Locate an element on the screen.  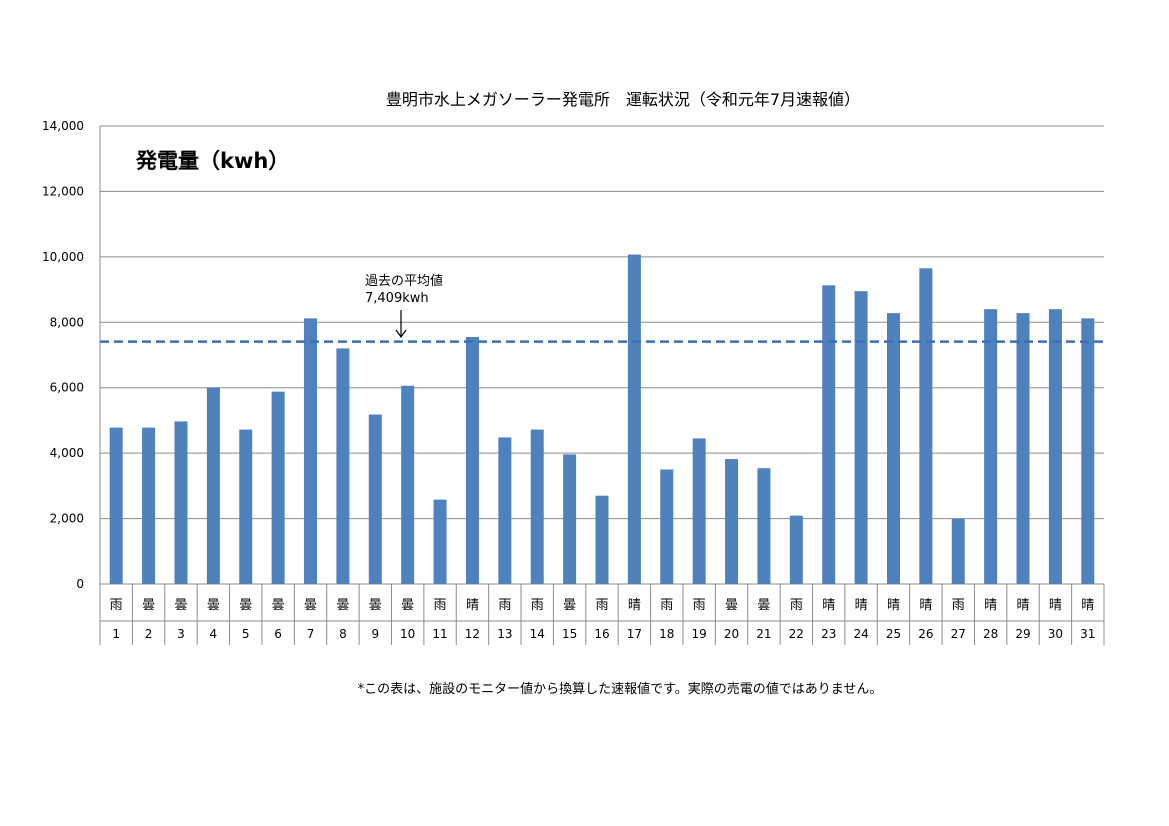
y-tick-label: 6,000 is located at coordinates (67, 388).